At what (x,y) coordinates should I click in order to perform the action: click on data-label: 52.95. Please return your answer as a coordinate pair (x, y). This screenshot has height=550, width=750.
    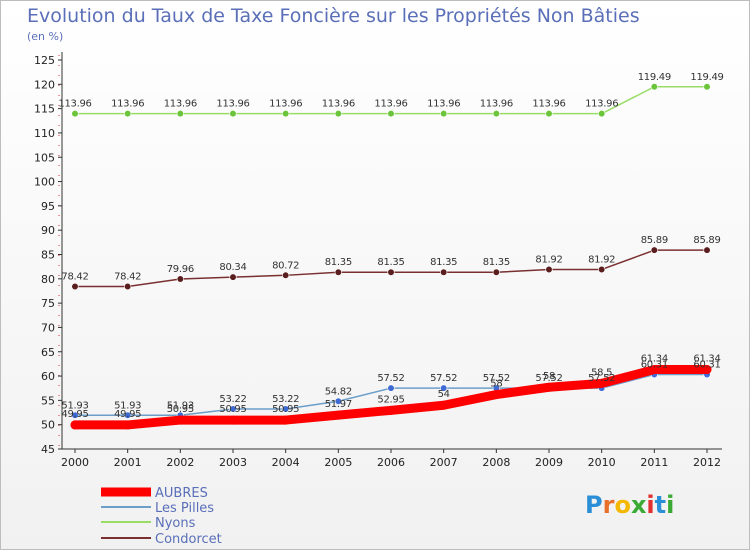
    Looking at the image, I should click on (390, 399).